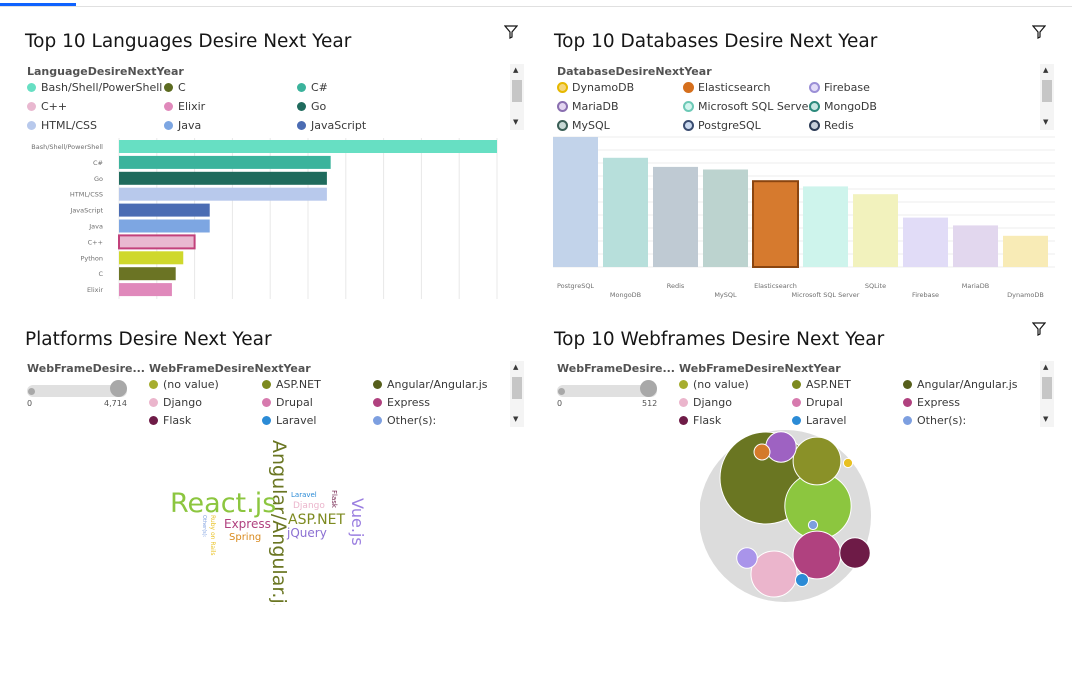 The width and height of the screenshot is (1072, 691). What do you see at coordinates (595, 87) in the screenshot?
I see `legend-item-dynamodb: DynamoDB` at bounding box center [595, 87].